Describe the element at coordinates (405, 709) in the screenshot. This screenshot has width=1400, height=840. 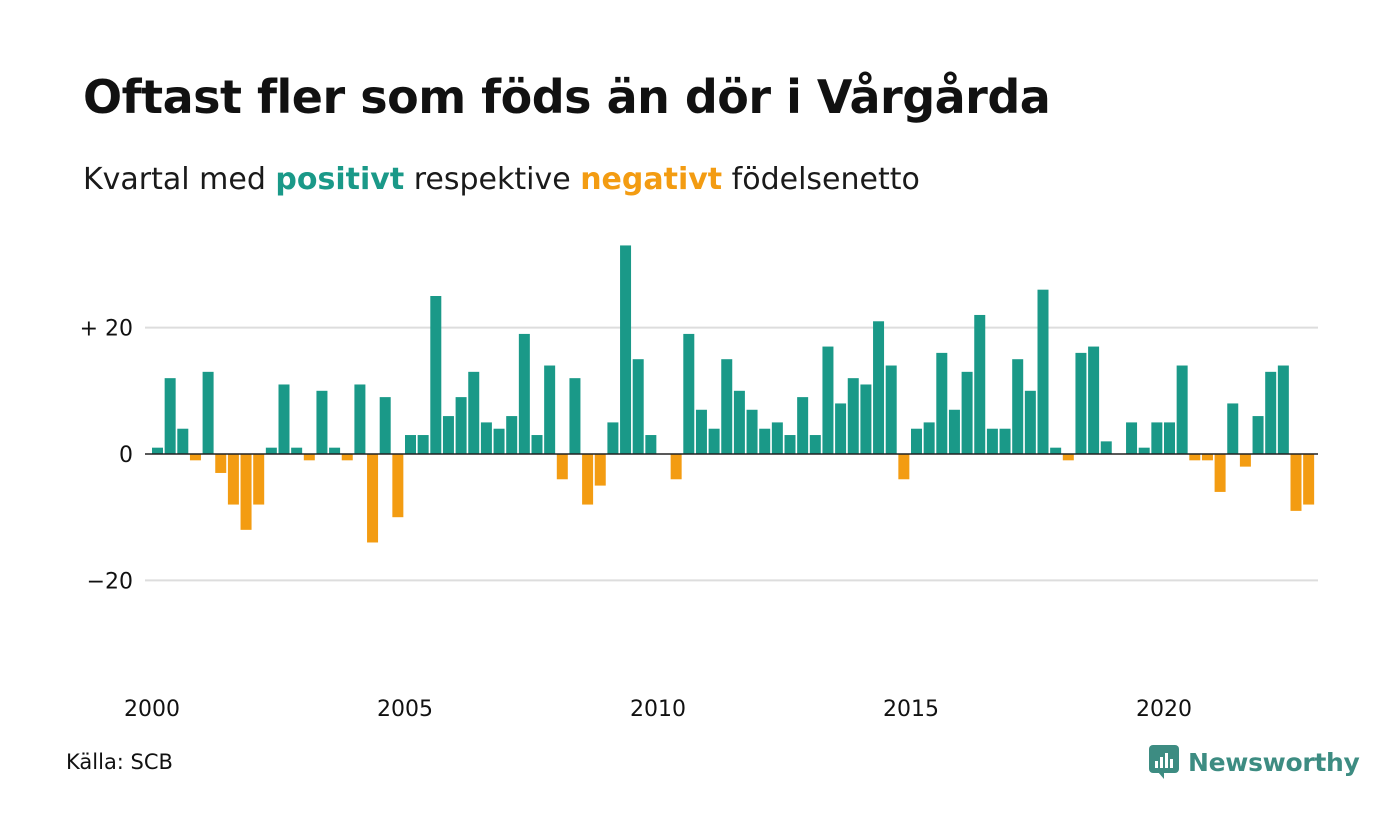
I see `x-tick-label: 2005` at that location.